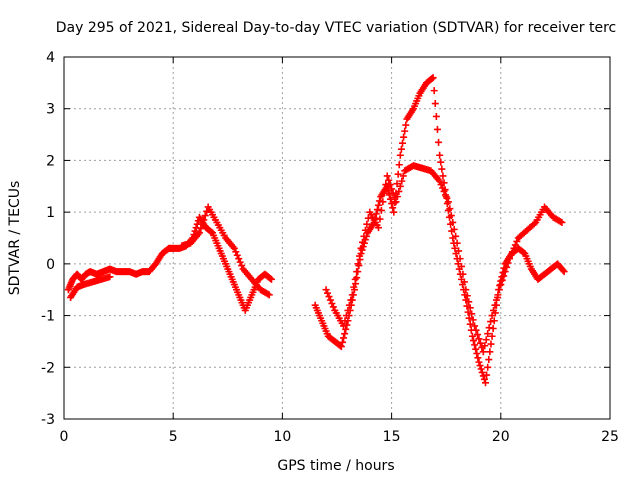  I want to click on x-tick-label: 20, so click(501, 437).